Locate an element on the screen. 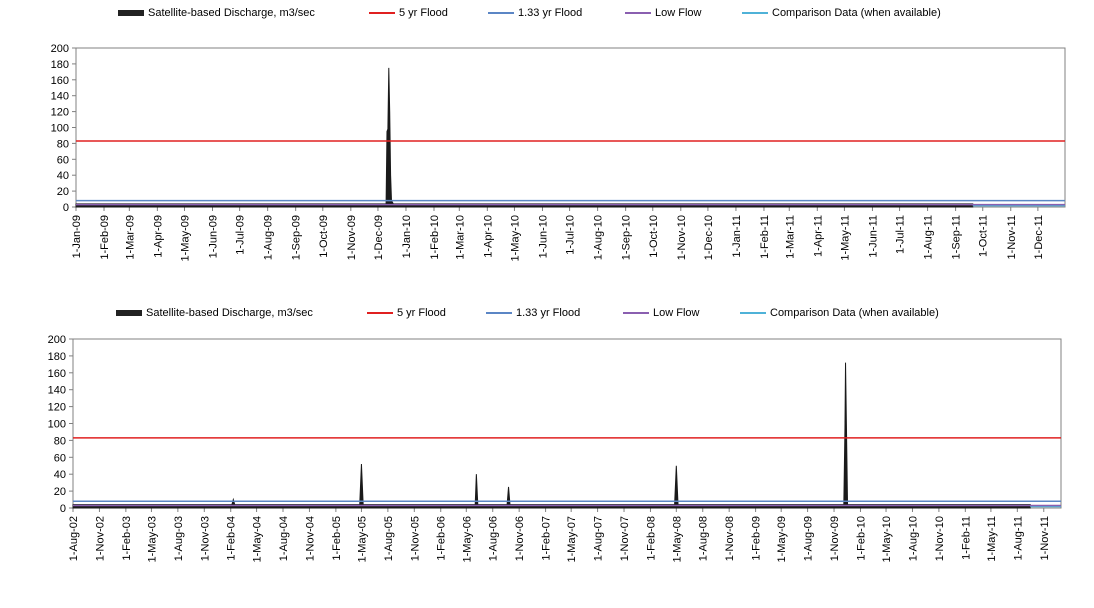 The width and height of the screenshot is (1094, 608). legend-swatch-lowflow is located at coordinates (636, 313).